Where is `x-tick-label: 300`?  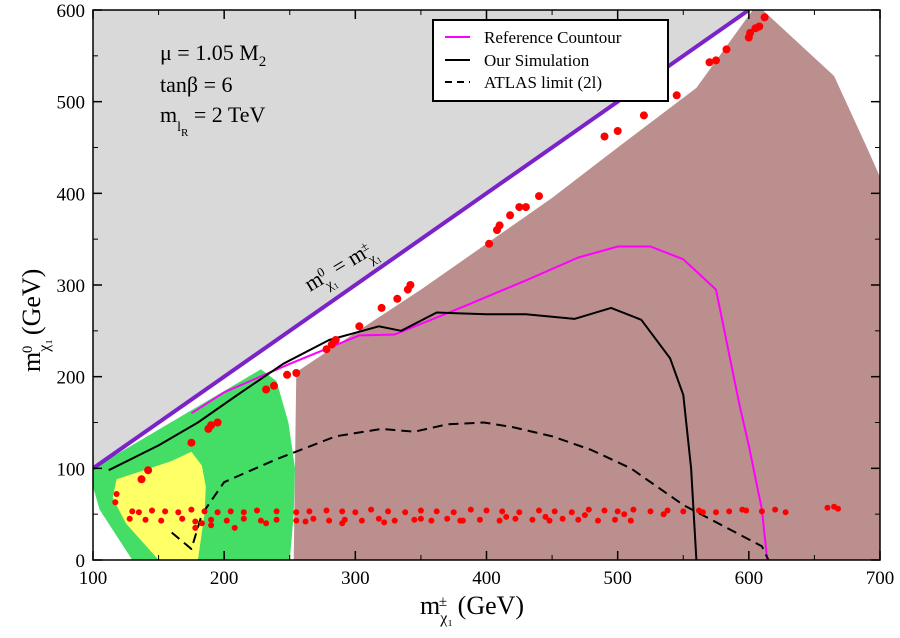 x-tick-label: 300 is located at coordinates (355, 578).